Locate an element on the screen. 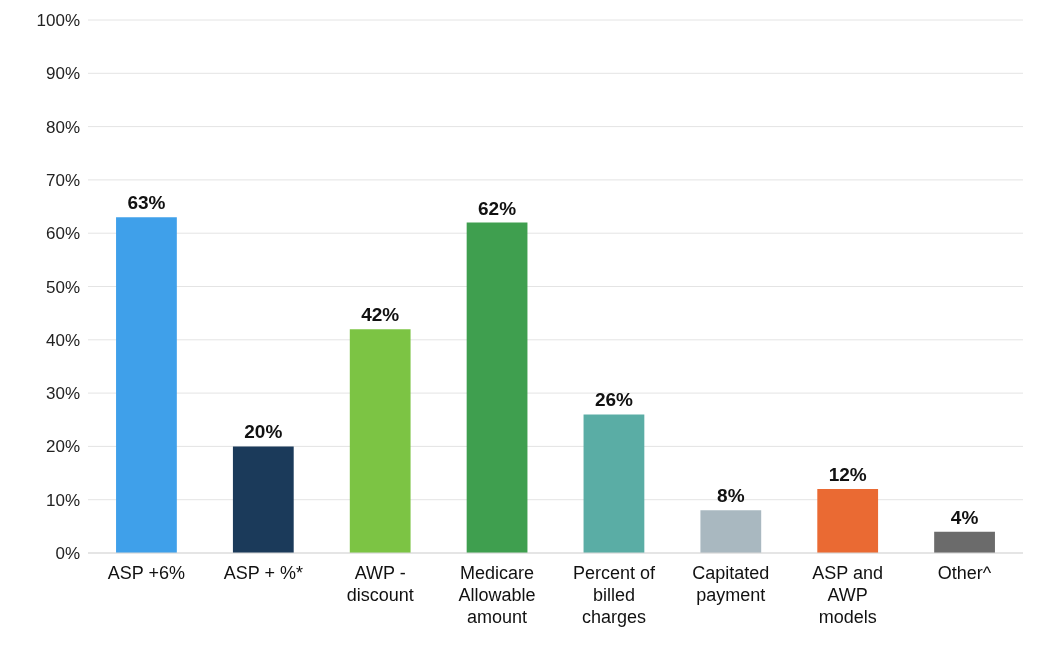 This screenshot has width=1041, height=649. y-tick-label: 40% is located at coordinates (62, 340).